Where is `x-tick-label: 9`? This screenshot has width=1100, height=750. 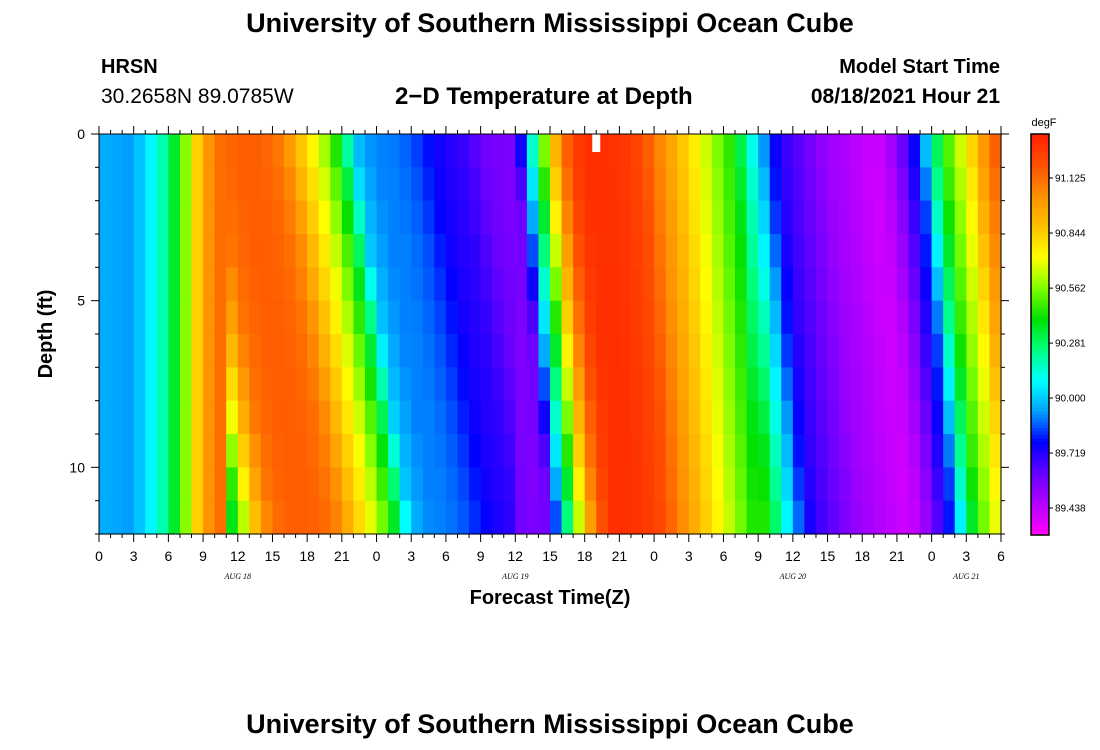 x-tick-label: 9 is located at coordinates (203, 556).